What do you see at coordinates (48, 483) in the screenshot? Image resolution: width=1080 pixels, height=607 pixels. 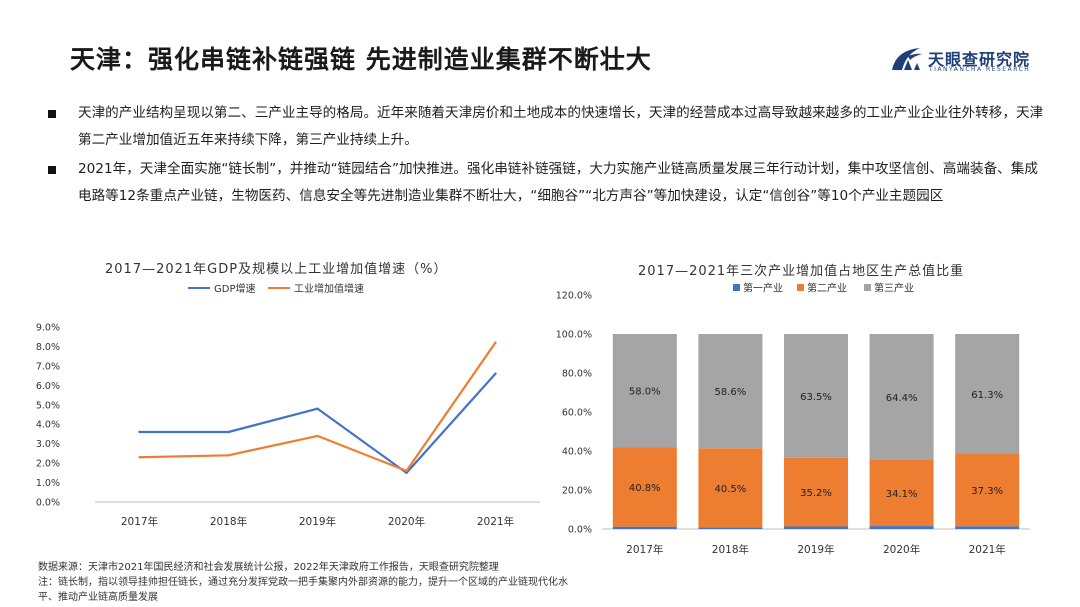 I see `y-tick-label: 1.0%` at bounding box center [48, 483].